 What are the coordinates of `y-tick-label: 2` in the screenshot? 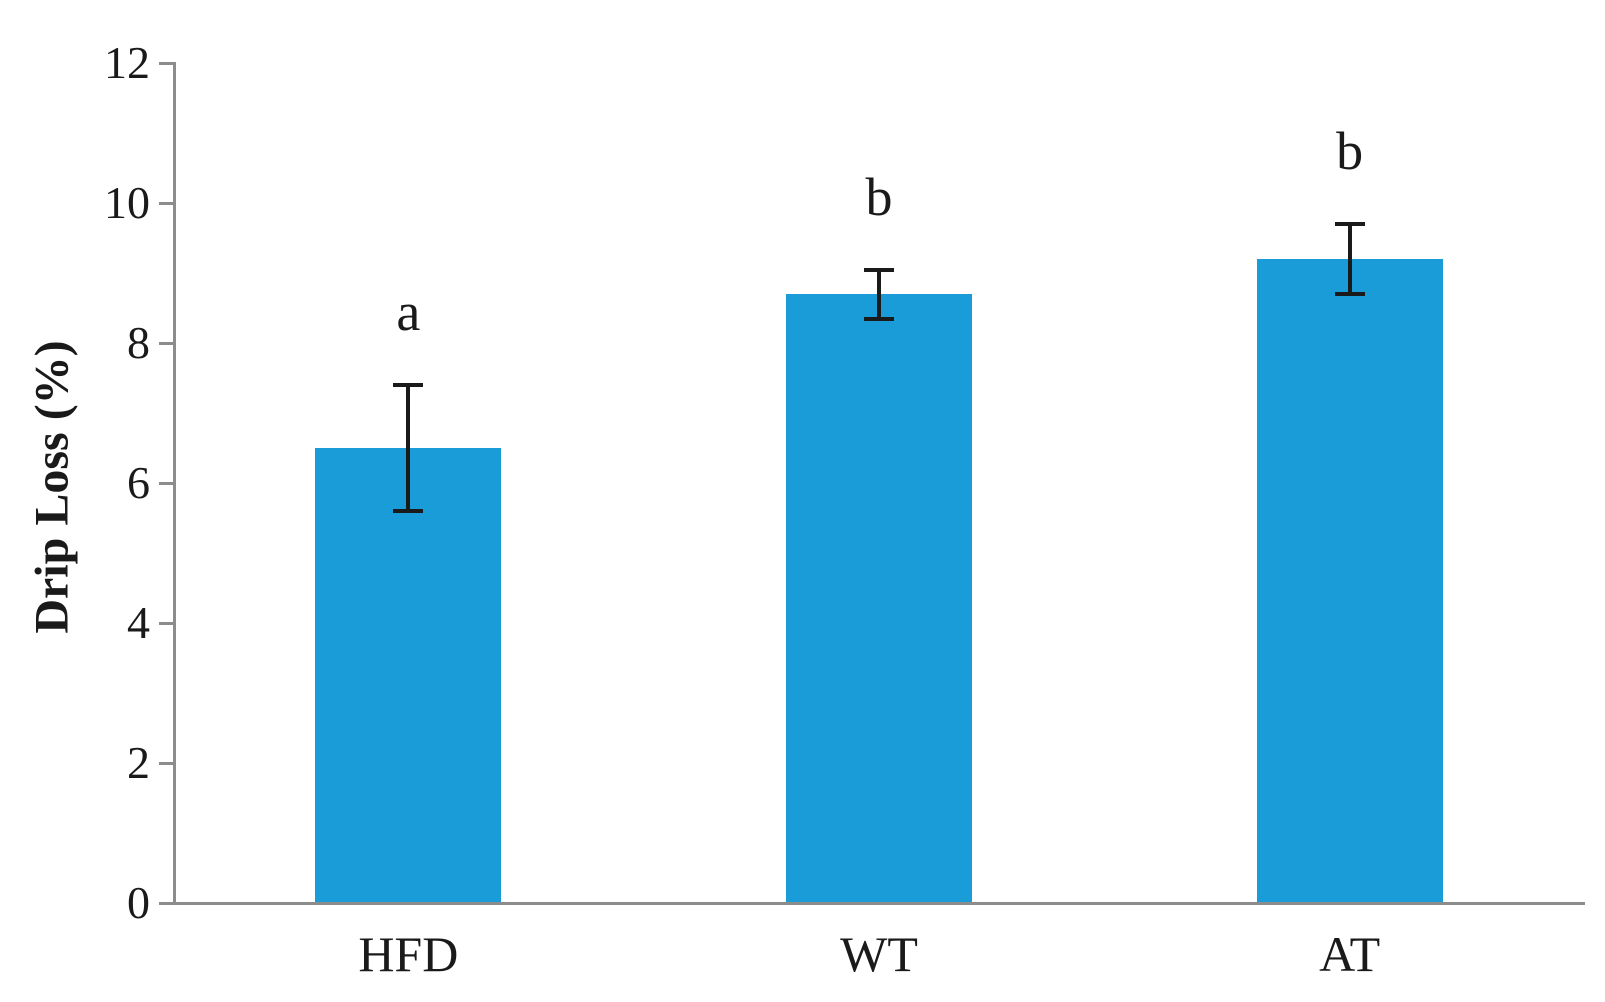 It's located at (138, 762).